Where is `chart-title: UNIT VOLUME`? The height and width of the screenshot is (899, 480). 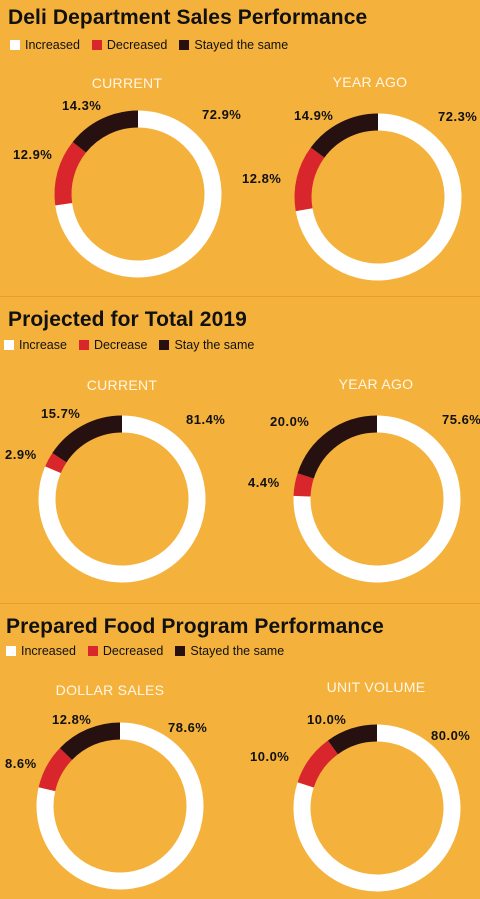 chart-title: UNIT VOLUME is located at coordinates (376, 687).